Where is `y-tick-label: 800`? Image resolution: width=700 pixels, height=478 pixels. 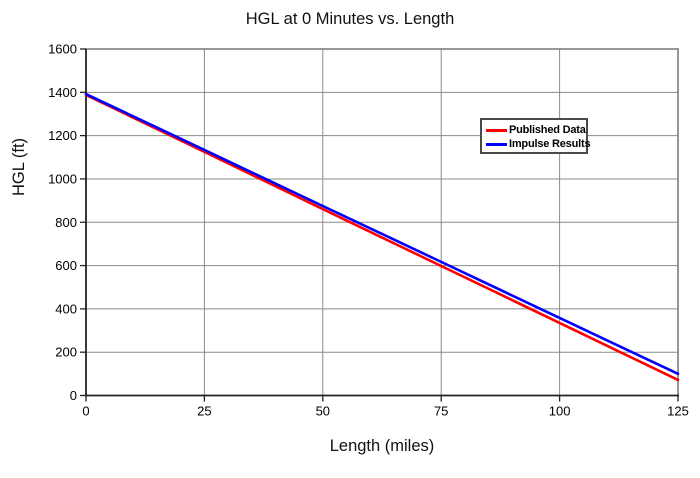 y-tick-label: 800 is located at coordinates (66, 222).